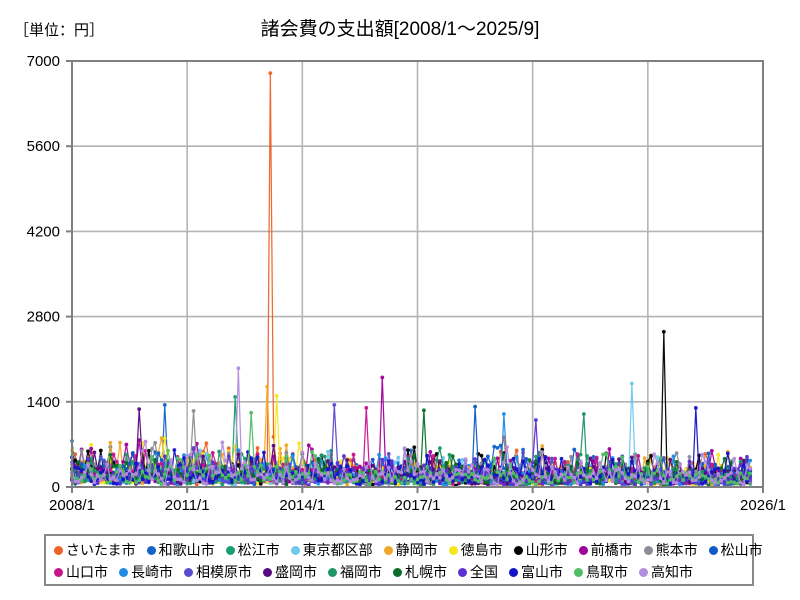  I want to click on chart-title: 諸会費の支出額[2008/1〜2025/9], so click(400, 29).